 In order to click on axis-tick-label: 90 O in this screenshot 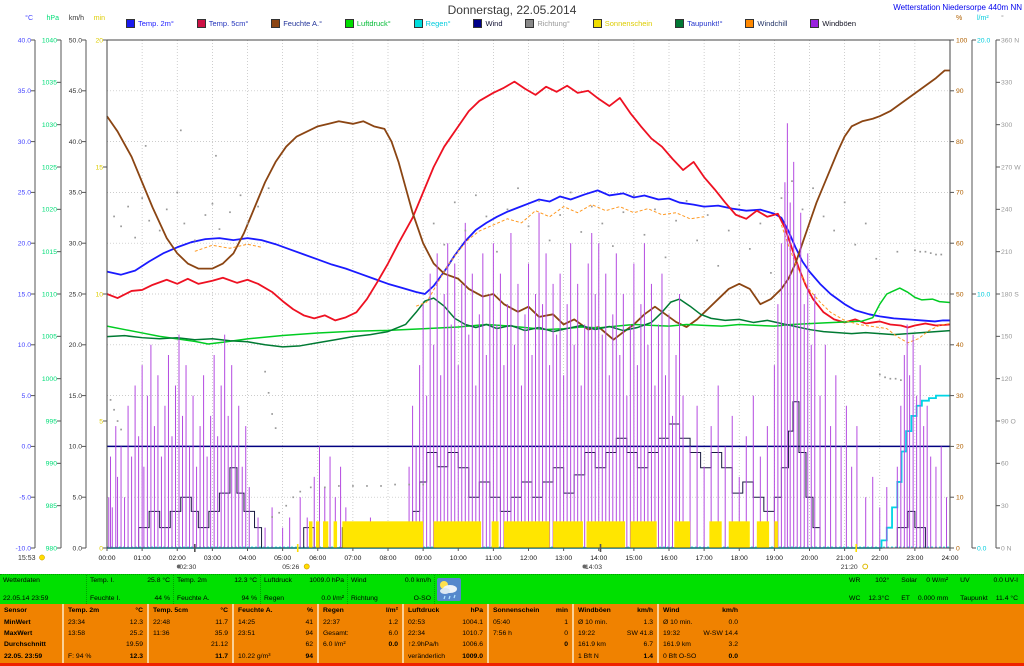, I will do `click(1008, 421)`.